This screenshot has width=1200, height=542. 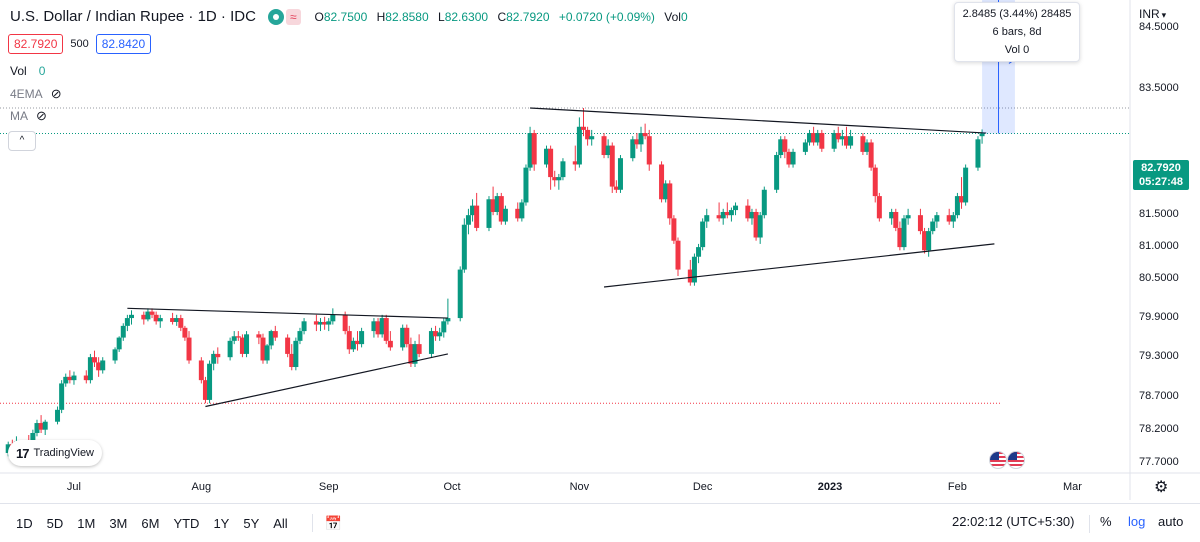 What do you see at coordinates (36, 44) in the screenshot?
I see `sell-button: 82.7920` at bounding box center [36, 44].